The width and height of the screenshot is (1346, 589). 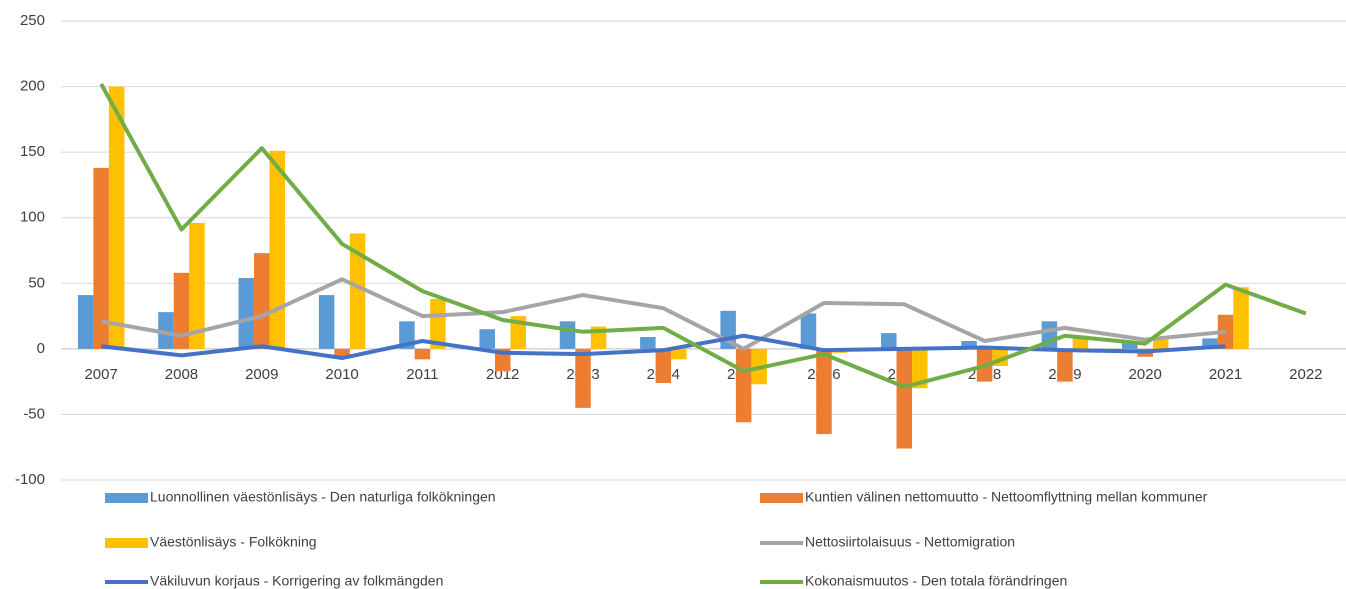 I want to click on y-tick-label: 100, so click(x=32, y=217).